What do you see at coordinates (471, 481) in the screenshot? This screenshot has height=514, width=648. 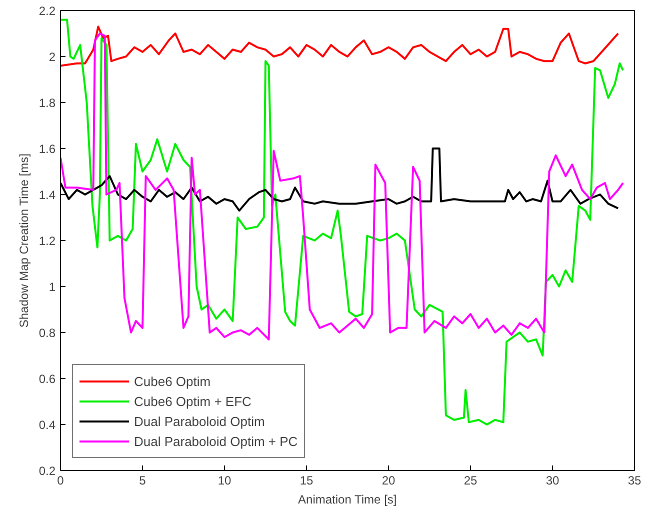 I see `x-tick-label: 25` at bounding box center [471, 481].